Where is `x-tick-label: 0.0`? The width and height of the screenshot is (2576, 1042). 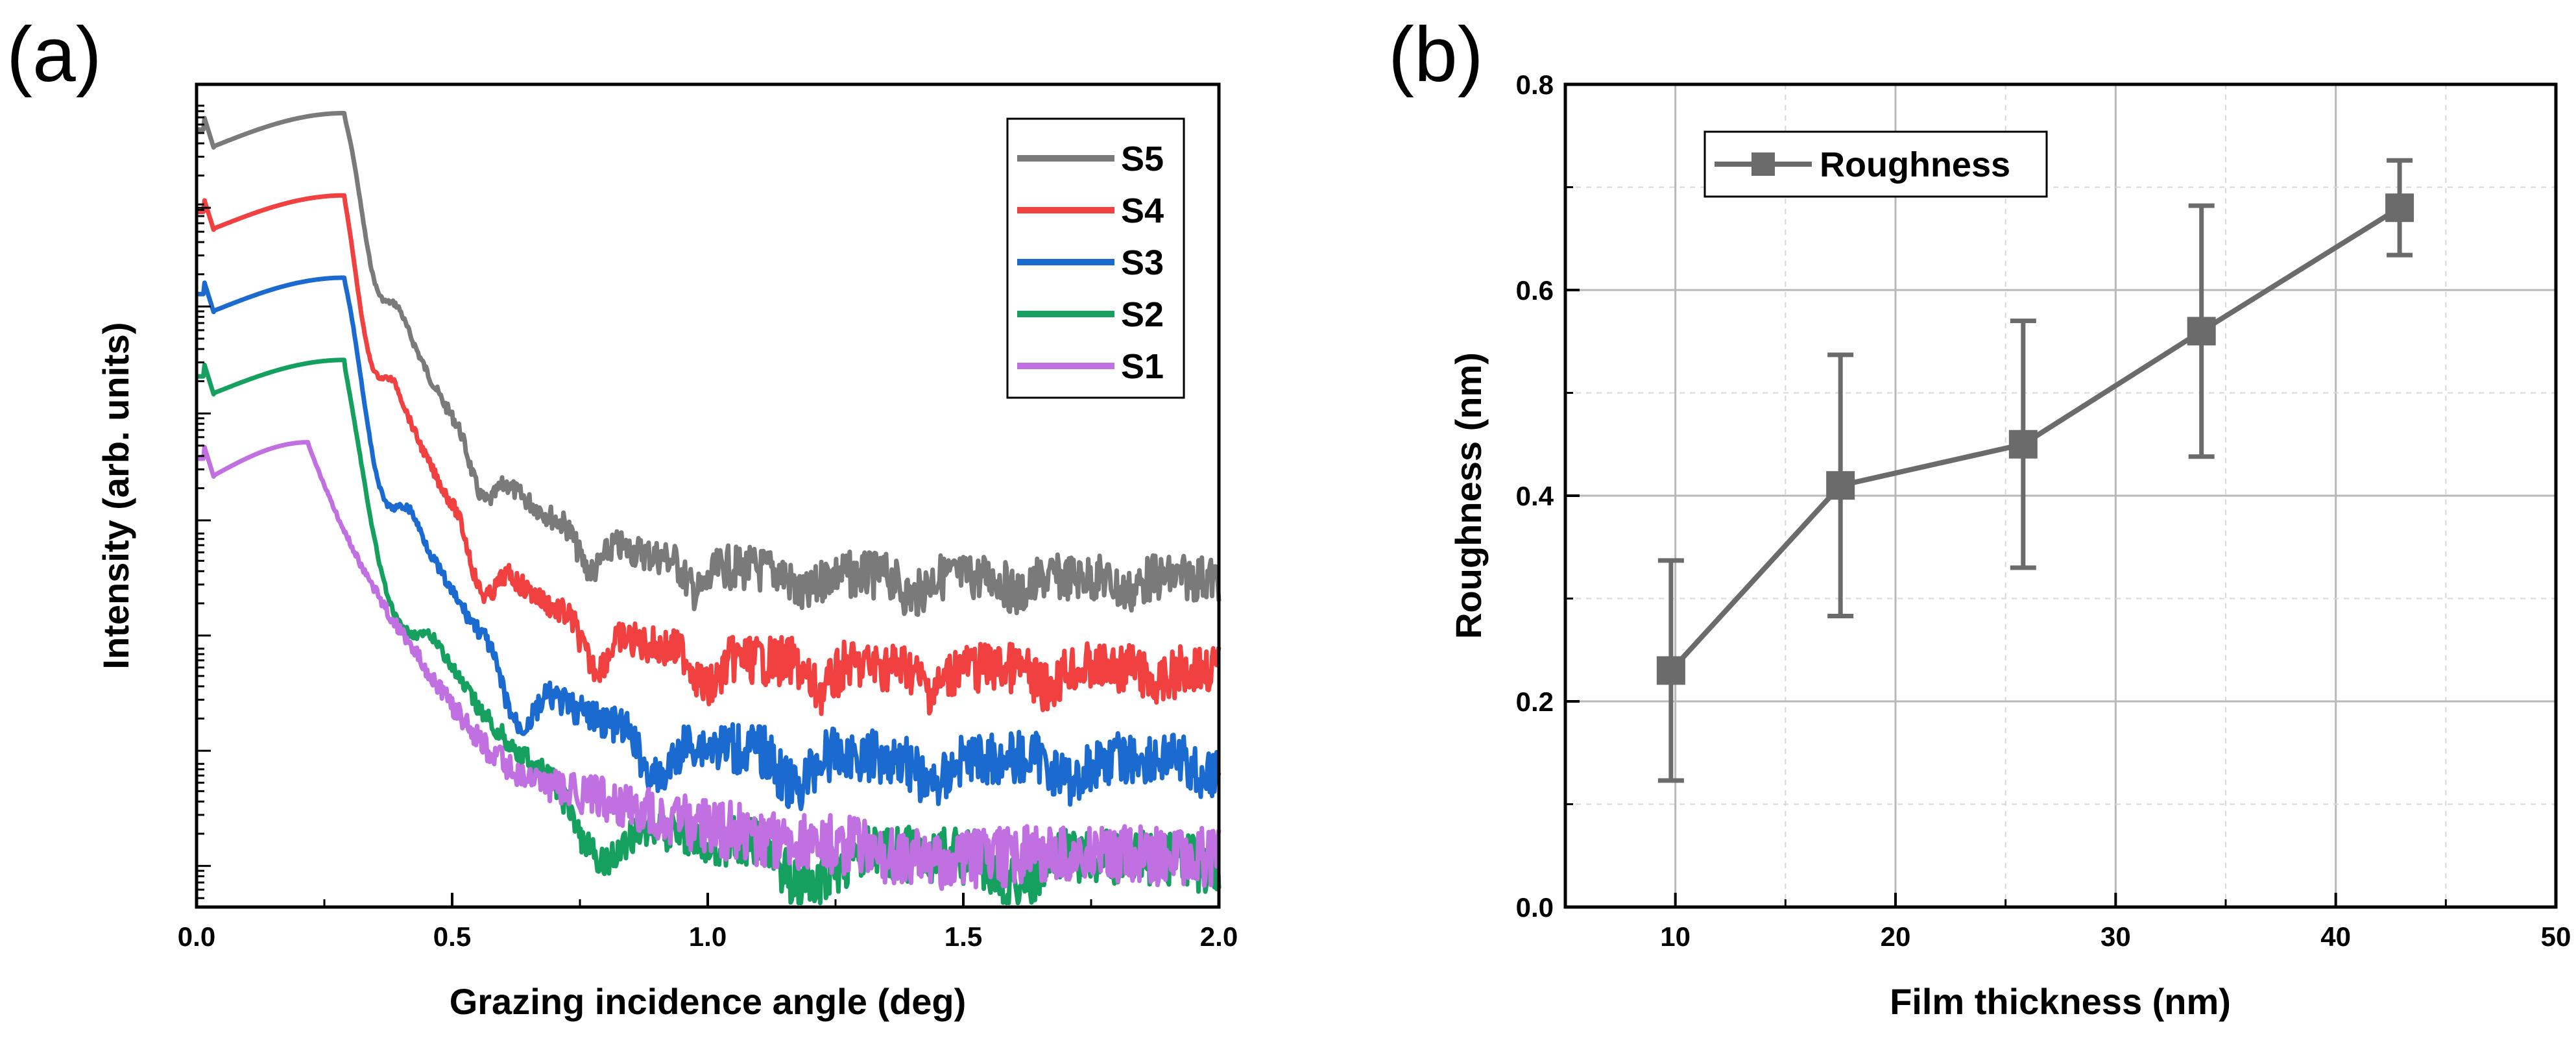 x-tick-label: 0.0 is located at coordinates (196, 936).